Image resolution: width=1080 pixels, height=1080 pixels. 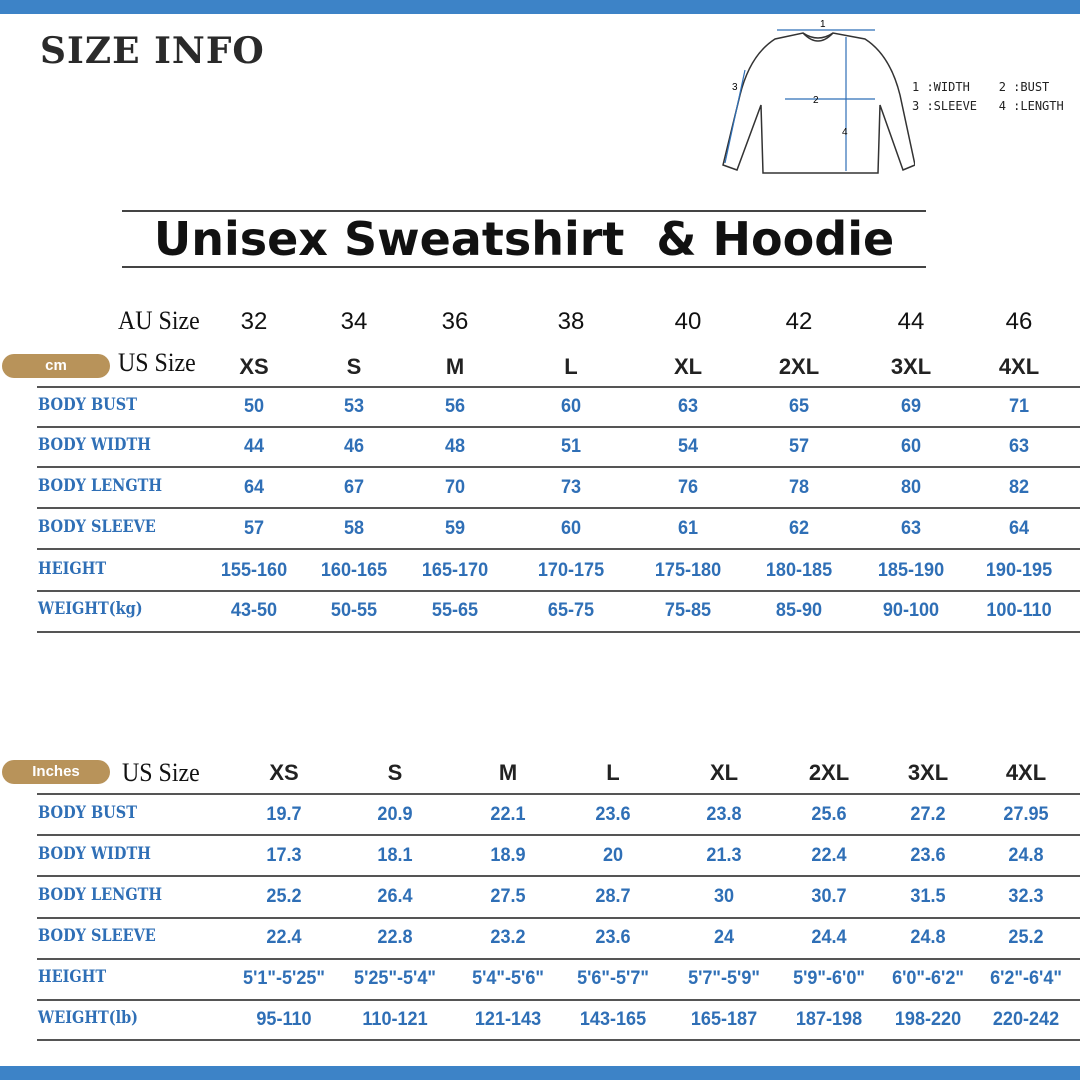 I want to click on table-cell: 43-50, so click(x=254, y=610).